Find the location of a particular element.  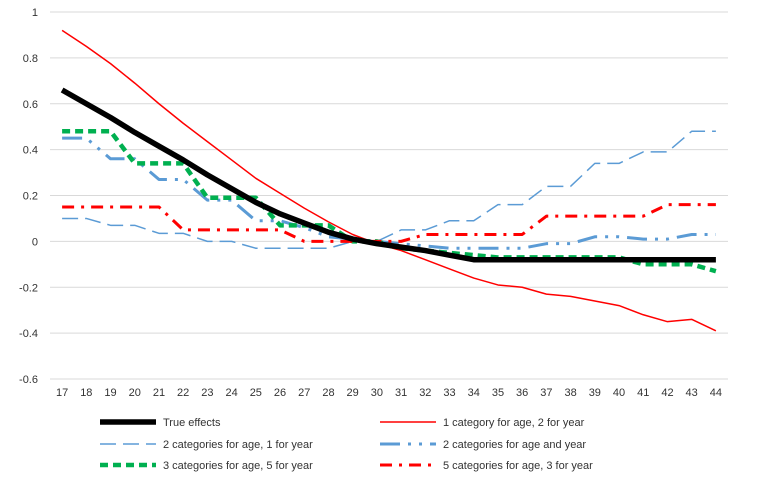

x-tick-label: 25 is located at coordinates (256, 393).